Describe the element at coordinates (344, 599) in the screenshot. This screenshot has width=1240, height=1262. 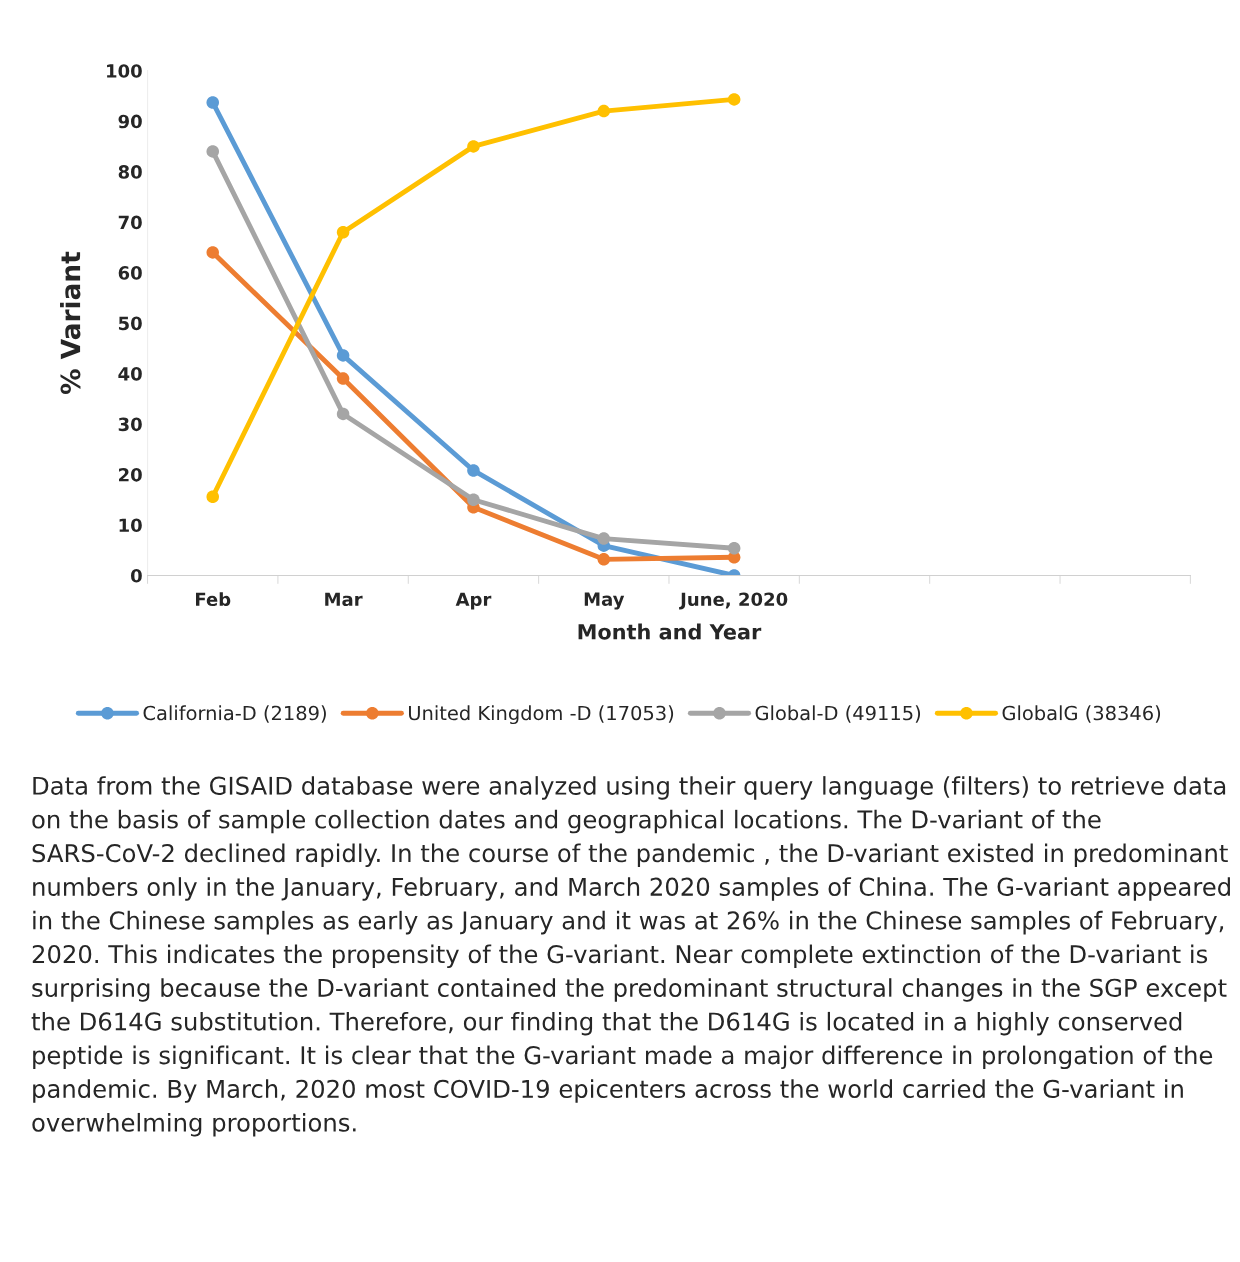
I see `x-tick-label: Mar` at that location.